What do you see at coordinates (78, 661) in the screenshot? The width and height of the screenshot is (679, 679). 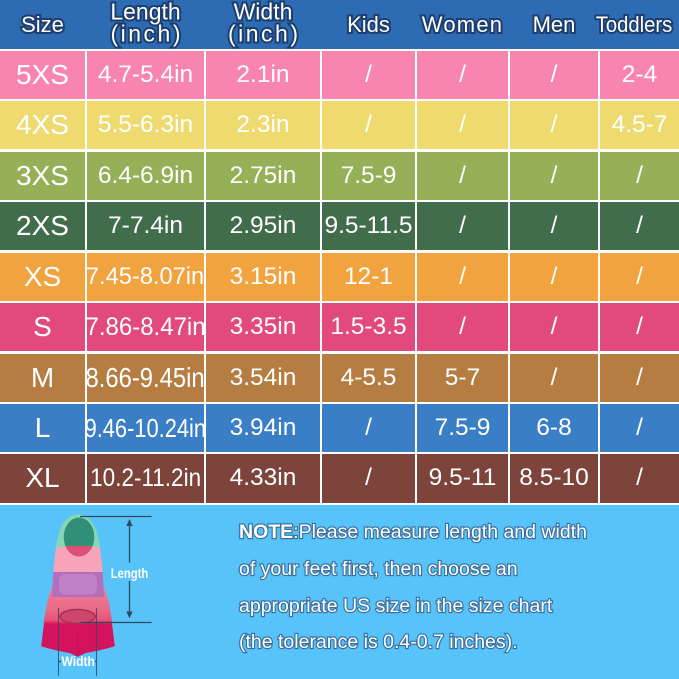 I see `svg-text: Width` at bounding box center [78, 661].